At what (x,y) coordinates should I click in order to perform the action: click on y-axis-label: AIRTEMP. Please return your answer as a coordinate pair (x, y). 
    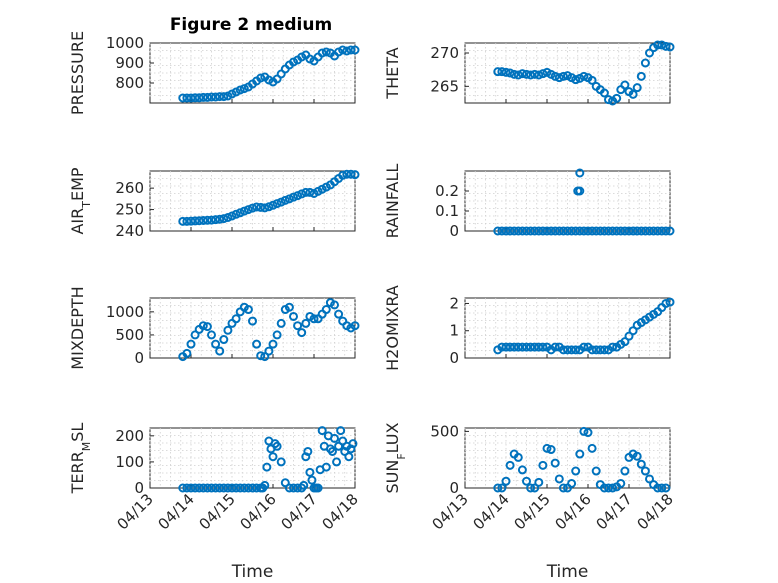
    Looking at the image, I should click on (80, 200).